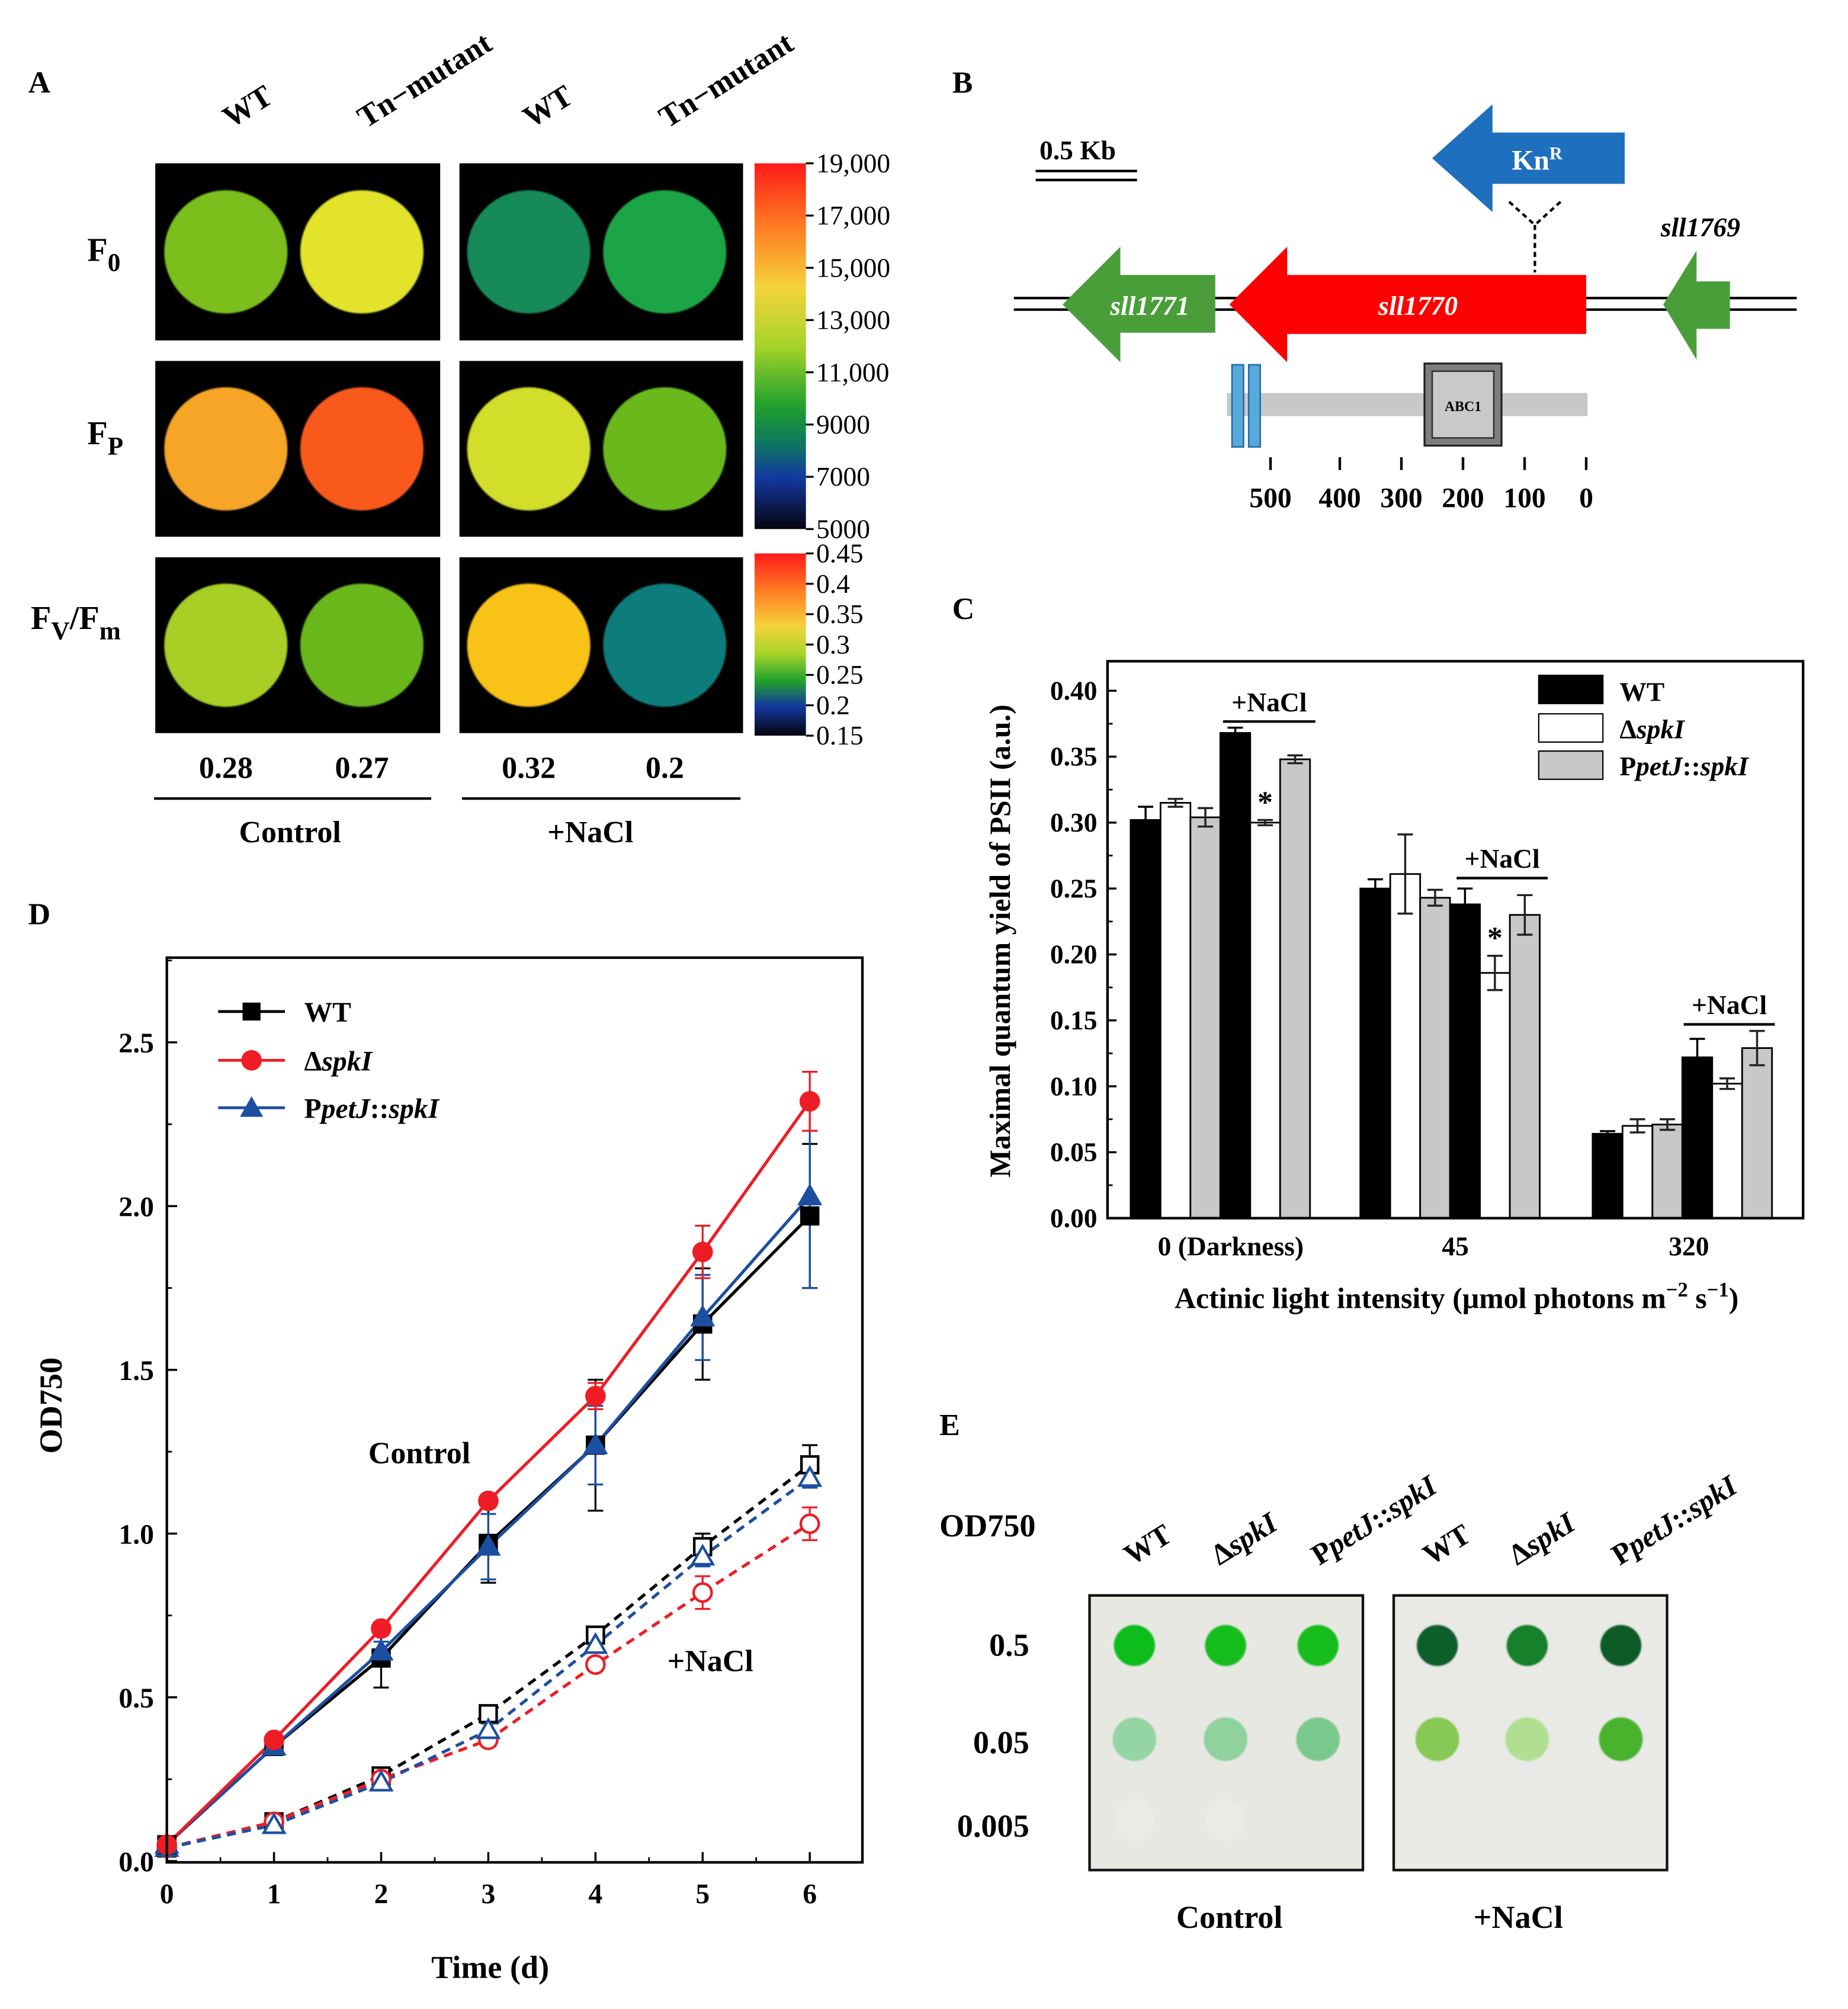 This screenshot has width=1848, height=2009. What do you see at coordinates (840, 553) in the screenshot?
I see `a-scale2-tick-label: 0.45` at bounding box center [840, 553].